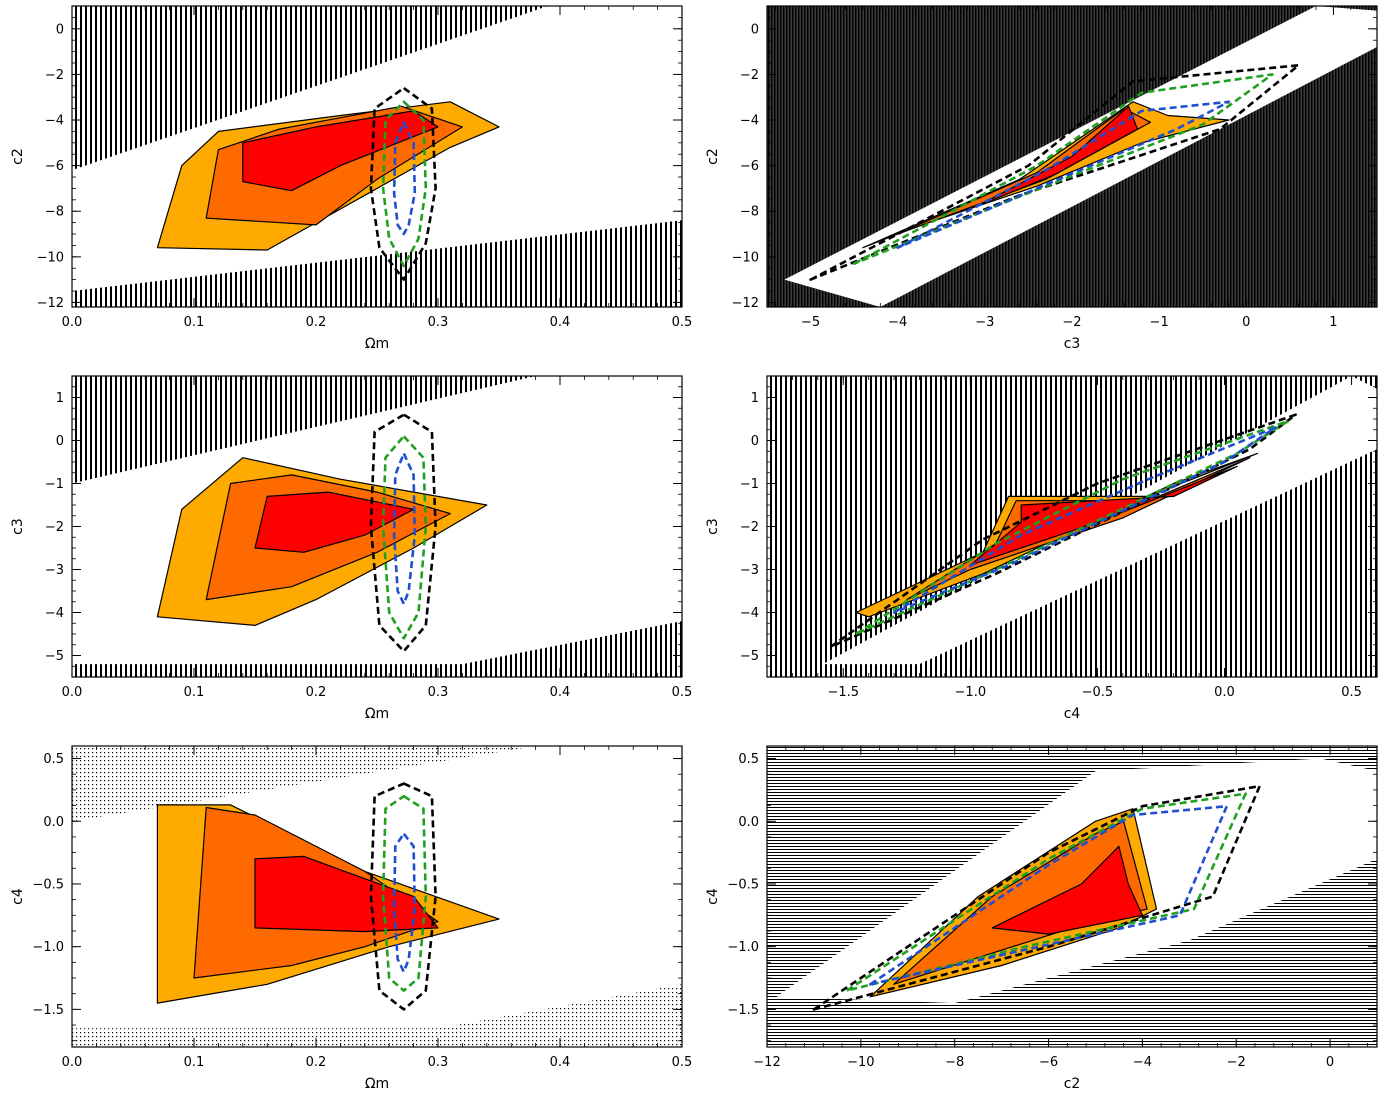 Image resolution: width=1394 pixels, height=1099 pixels. Describe the element at coordinates (971, 692) in the screenshot. I see `x-tick-label: −1.0` at that location.